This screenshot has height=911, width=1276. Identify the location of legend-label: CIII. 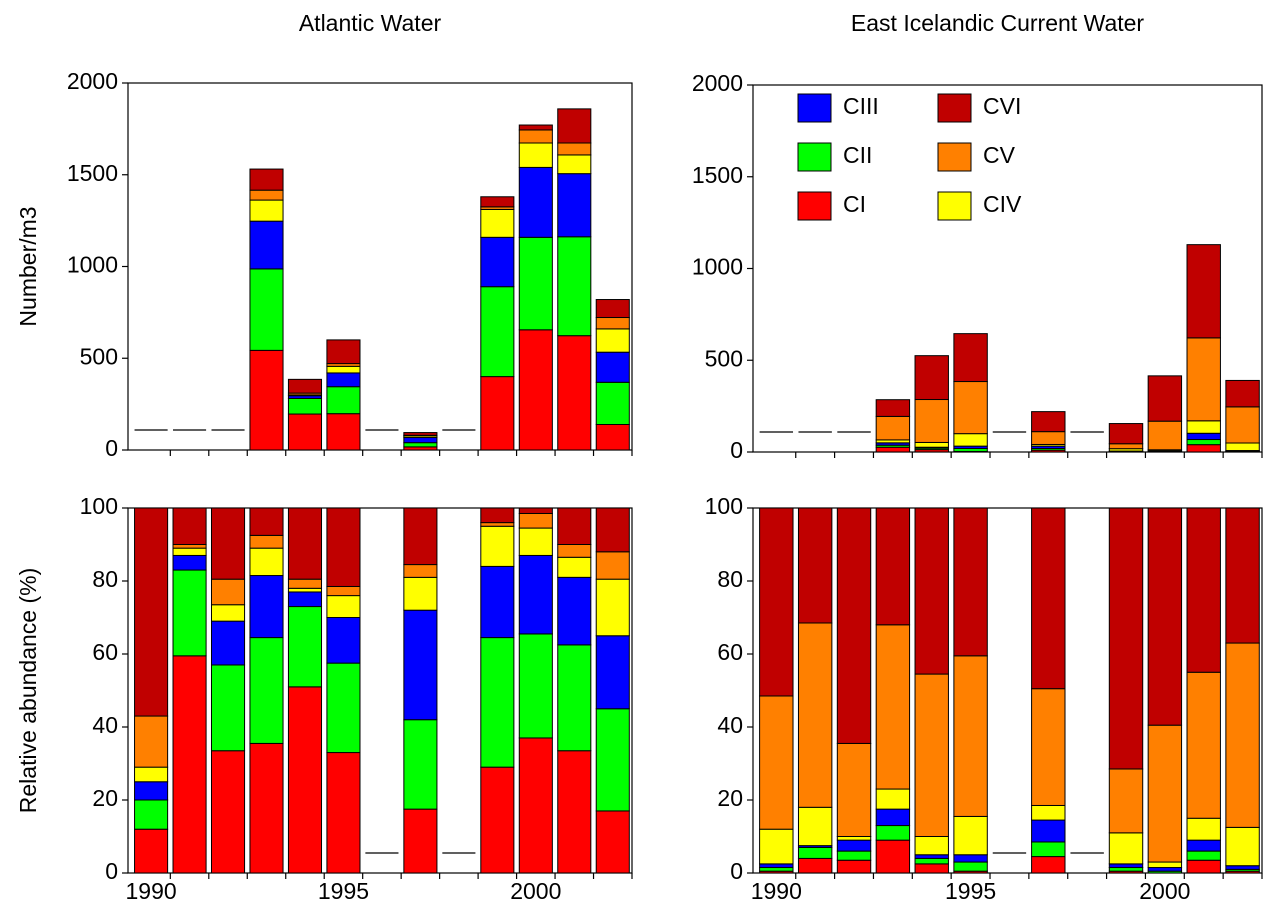
(861, 106).